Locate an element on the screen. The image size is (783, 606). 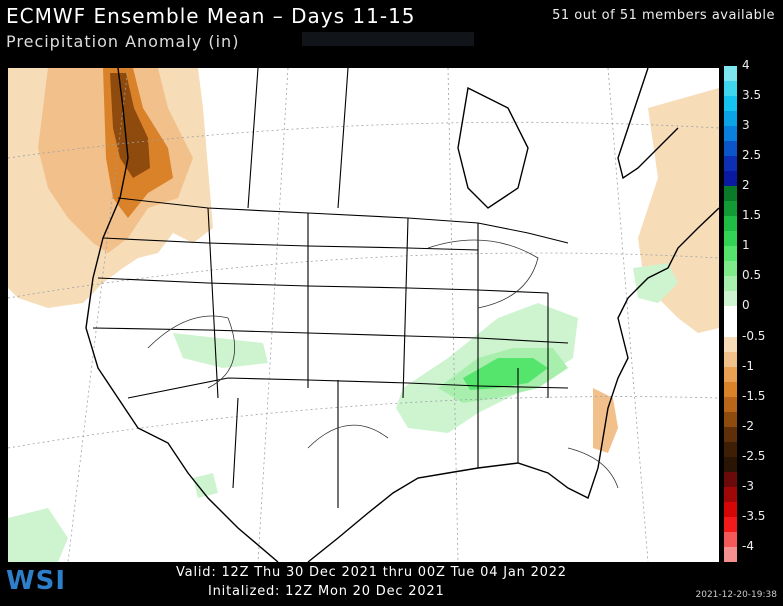
colorbar-step: 3.5 is located at coordinates (753, 100).